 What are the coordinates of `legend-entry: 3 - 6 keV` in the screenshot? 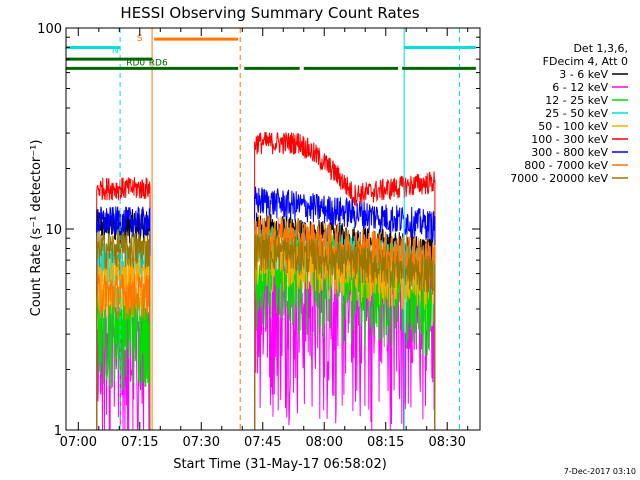 It's located at (583, 74).